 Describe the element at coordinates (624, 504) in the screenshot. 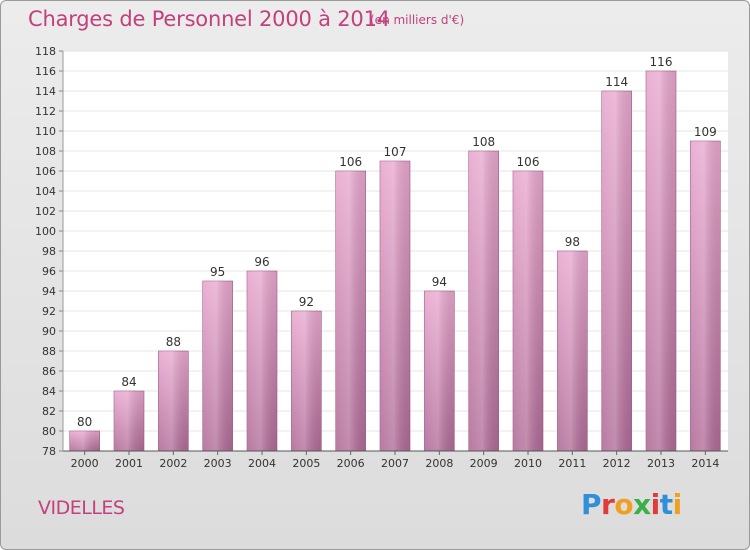

I see `logo-letter: o` at that location.